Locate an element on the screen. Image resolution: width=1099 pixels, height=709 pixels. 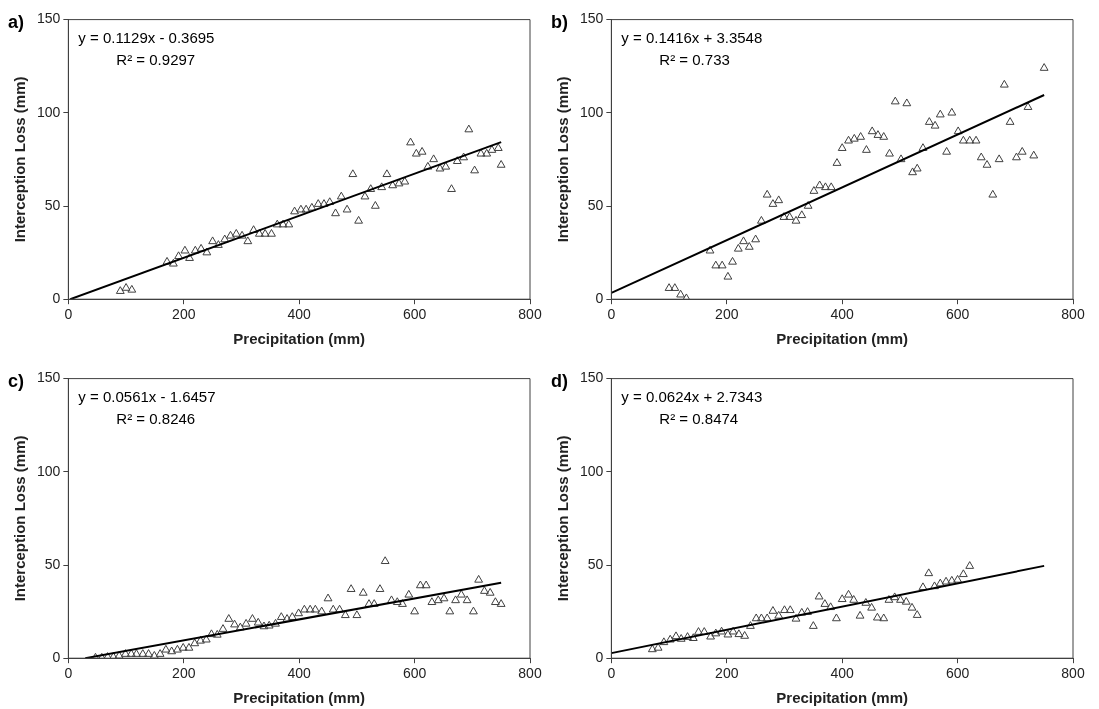
annotation: R² = 0.8474 is located at coordinates (699, 419).